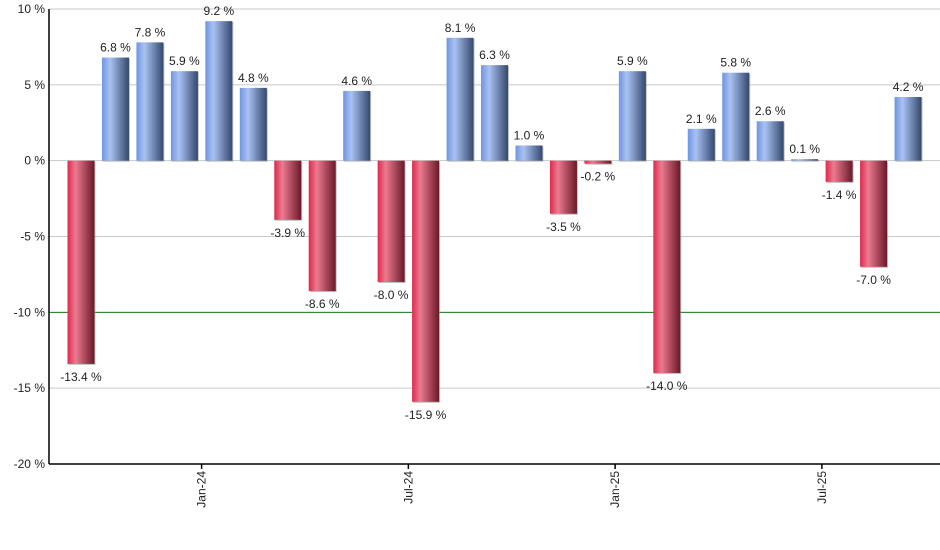 The width and height of the screenshot is (940, 550). What do you see at coordinates (873, 280) in the screenshot?
I see `bar-value-label: -7.0 %` at bounding box center [873, 280].